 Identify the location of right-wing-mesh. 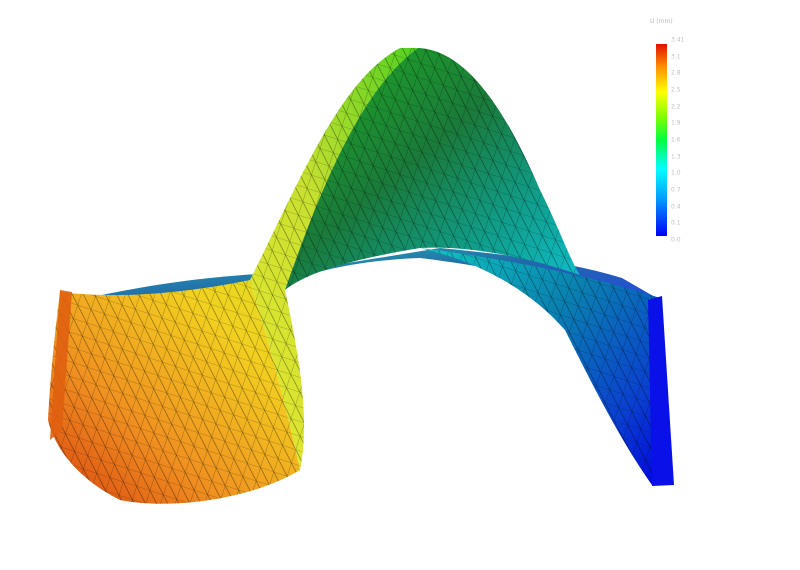
(546, 366).